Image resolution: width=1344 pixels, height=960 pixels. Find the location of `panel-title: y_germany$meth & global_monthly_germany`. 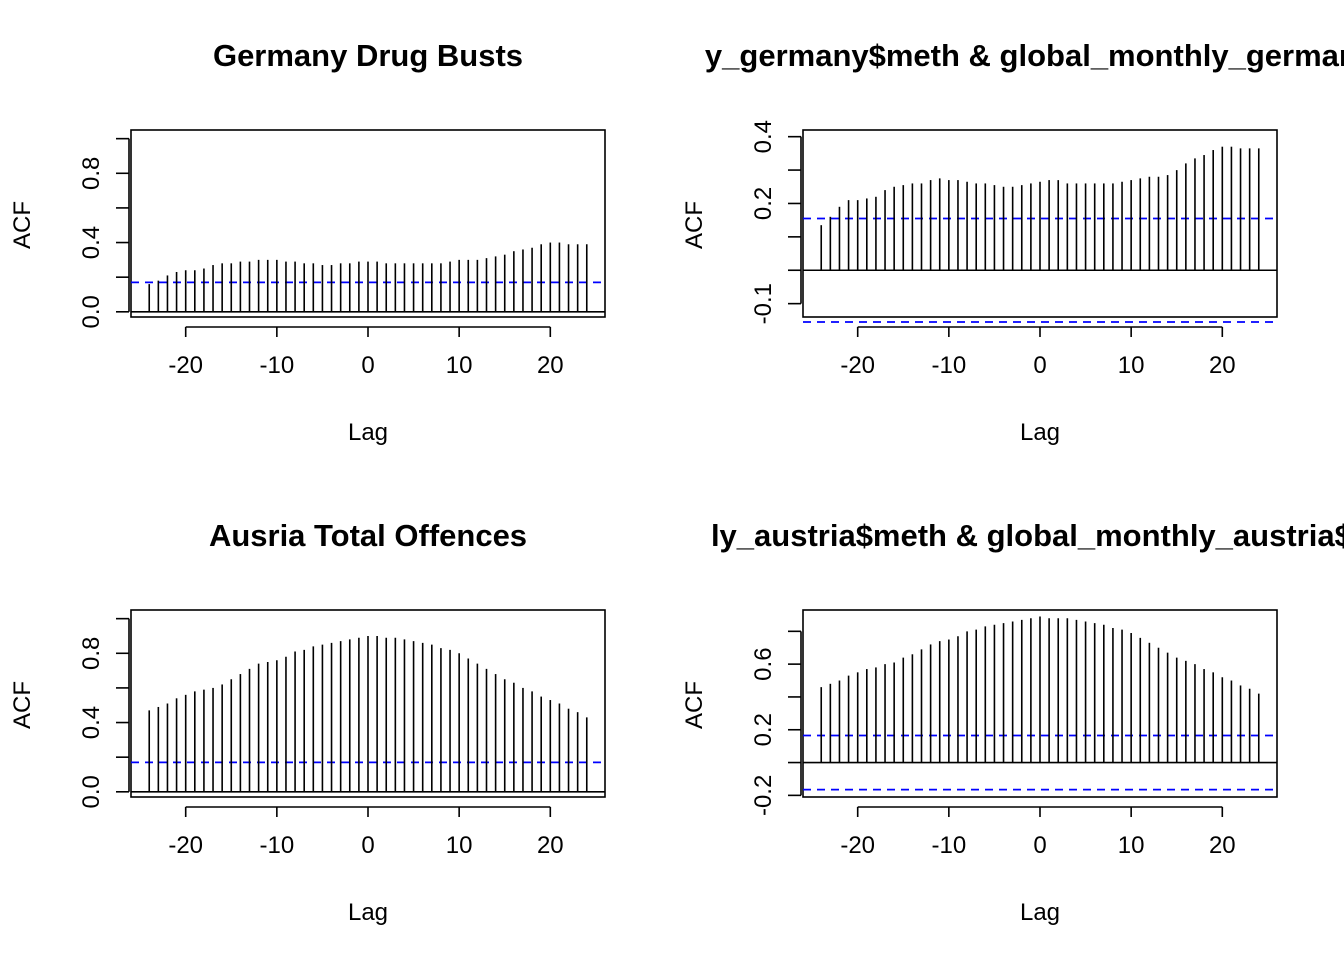

panel-title: y_germany$meth & global_monthly_germany is located at coordinates (1024, 55).